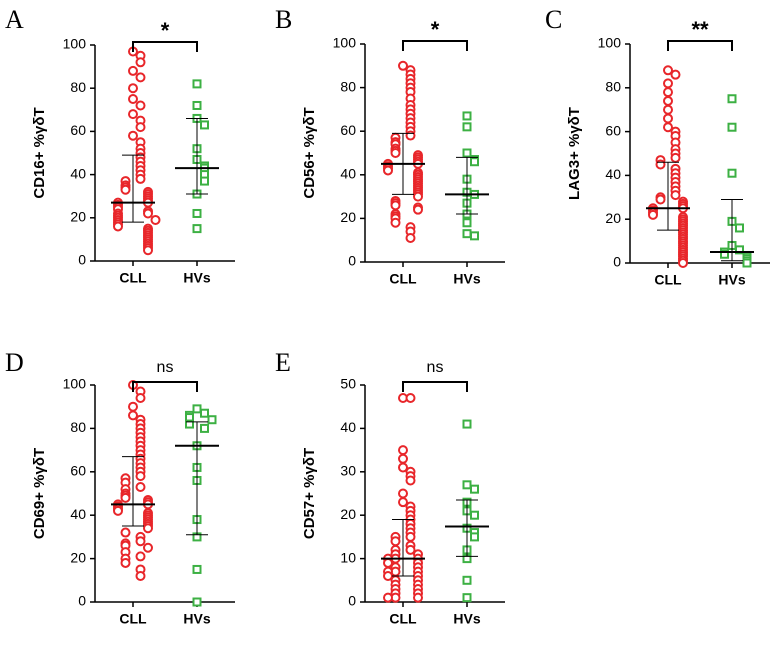 The image size is (783, 646). Describe the element at coordinates (553, 19) in the screenshot. I see `panel-label: C` at that location.